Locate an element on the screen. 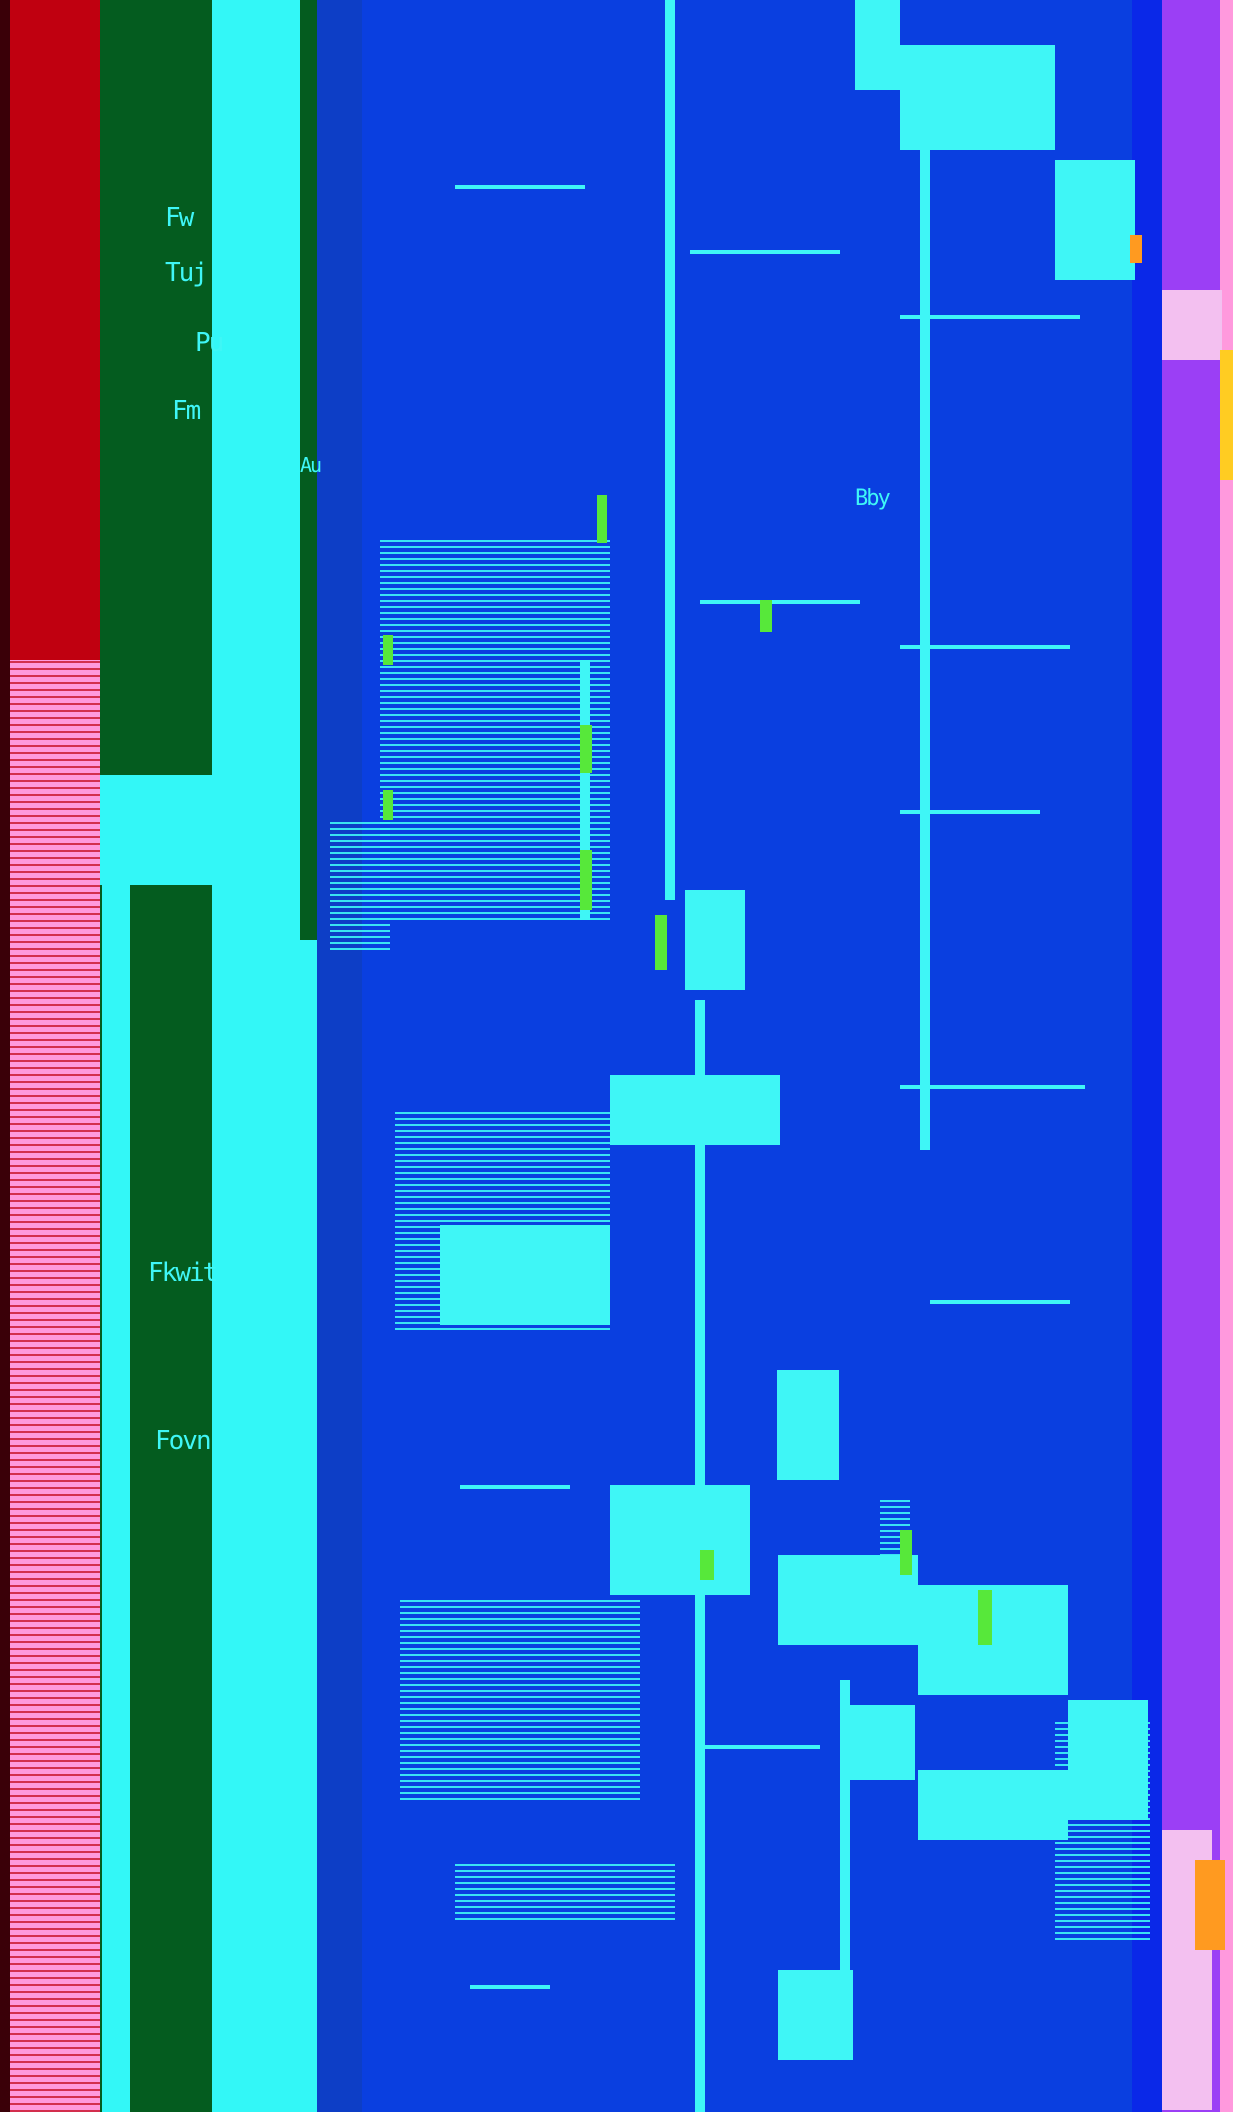 The height and width of the screenshot is (2112, 1233). glyph-fragment: Au is located at coordinates (311, 465).